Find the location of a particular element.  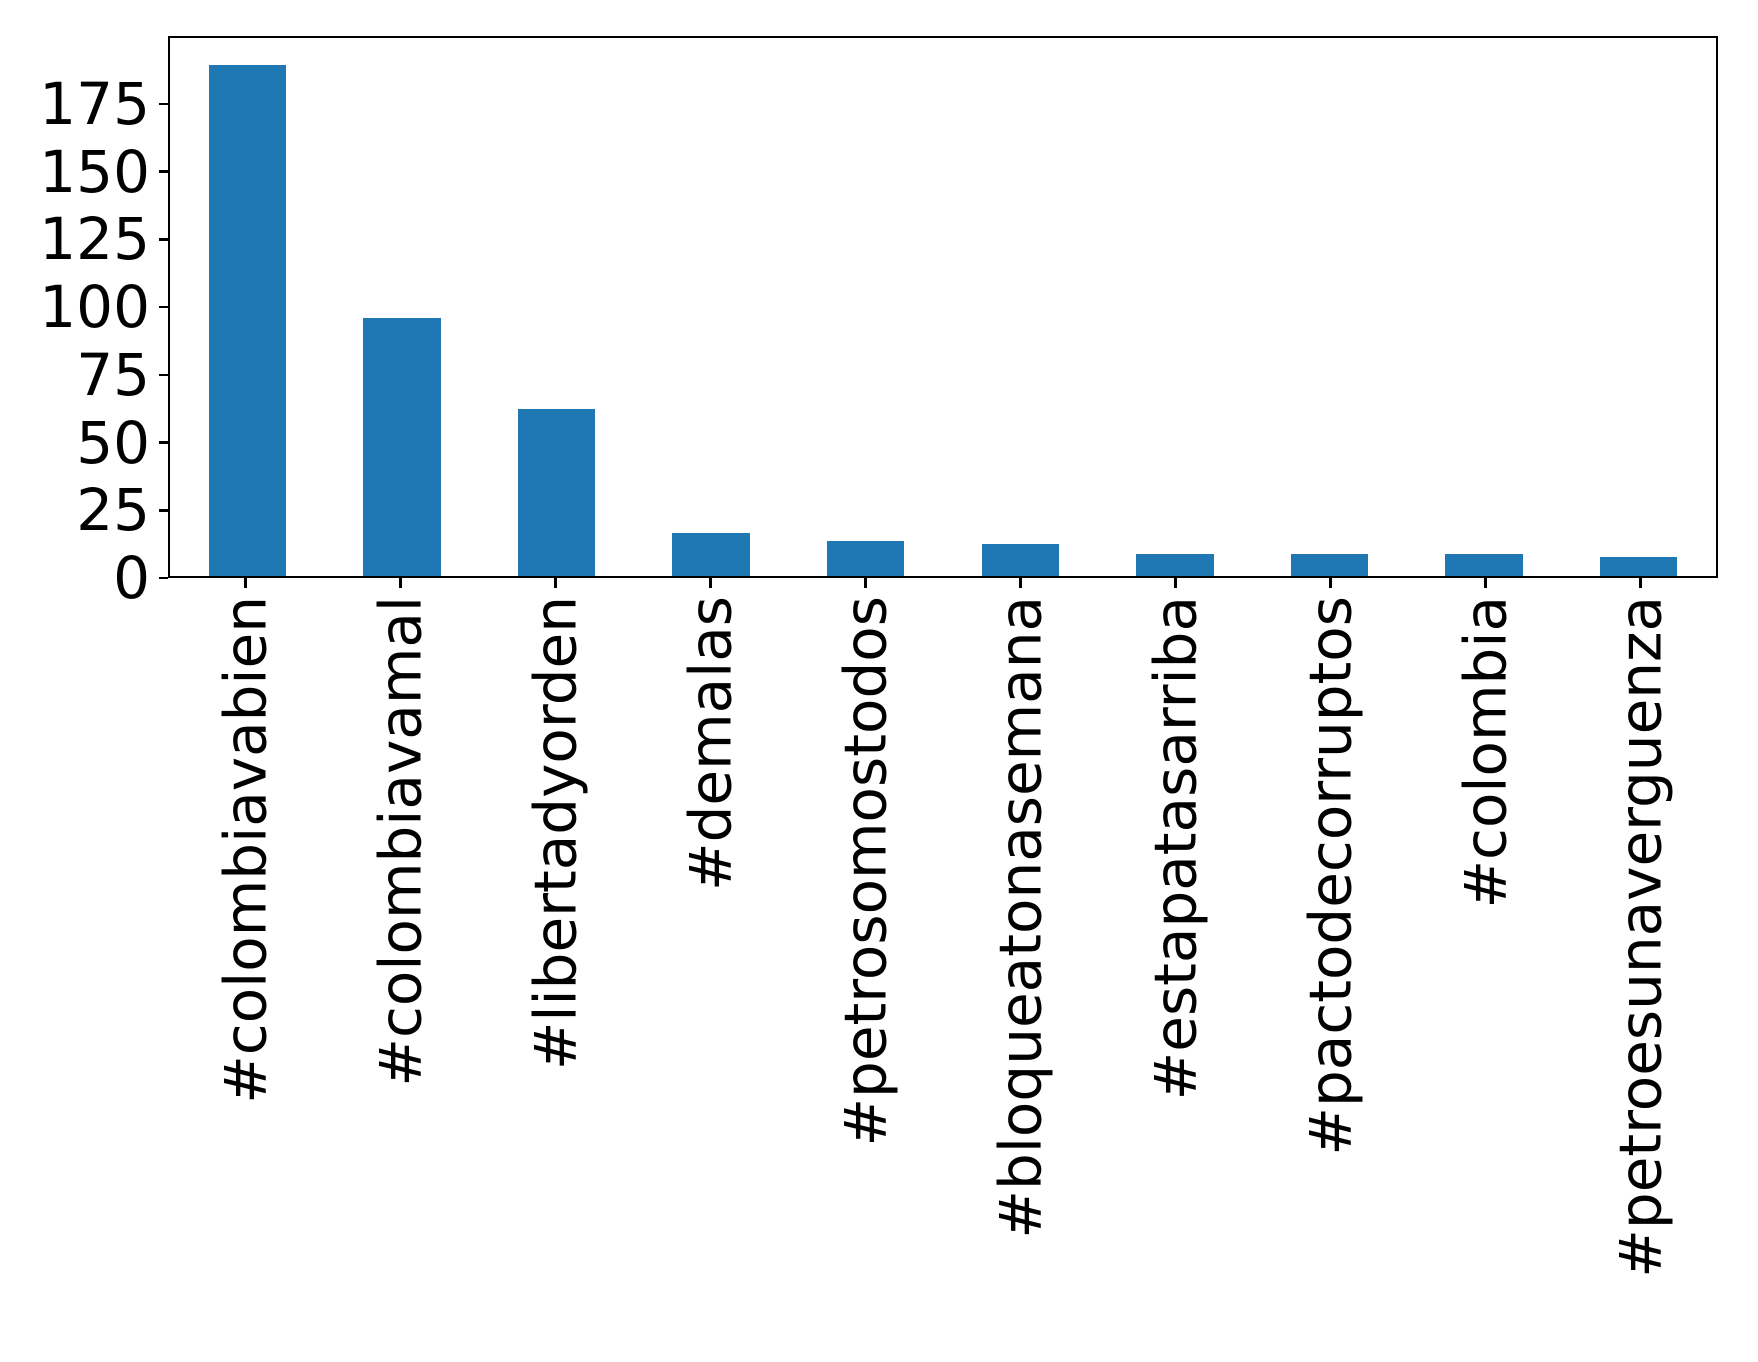

x-tick-label: #colombia is located at coordinates (1485, 752).